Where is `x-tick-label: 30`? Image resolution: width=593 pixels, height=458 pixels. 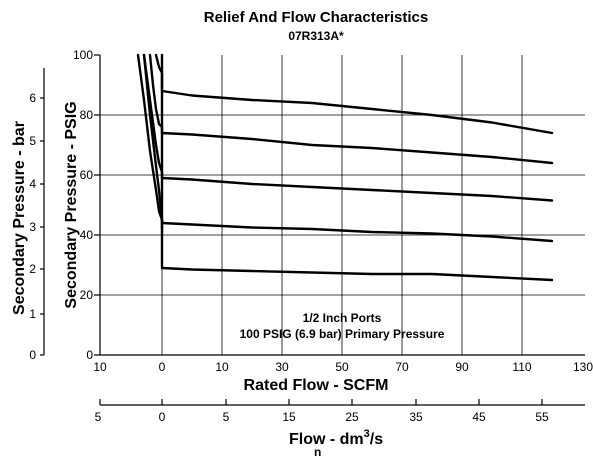 x-tick-label: 30 is located at coordinates (282, 367).